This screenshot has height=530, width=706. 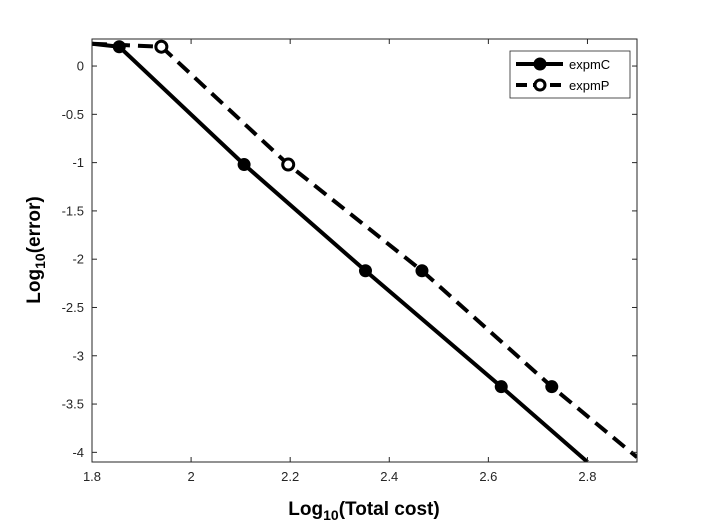 I want to click on y-tick-label: -0.5, so click(x=73, y=114).